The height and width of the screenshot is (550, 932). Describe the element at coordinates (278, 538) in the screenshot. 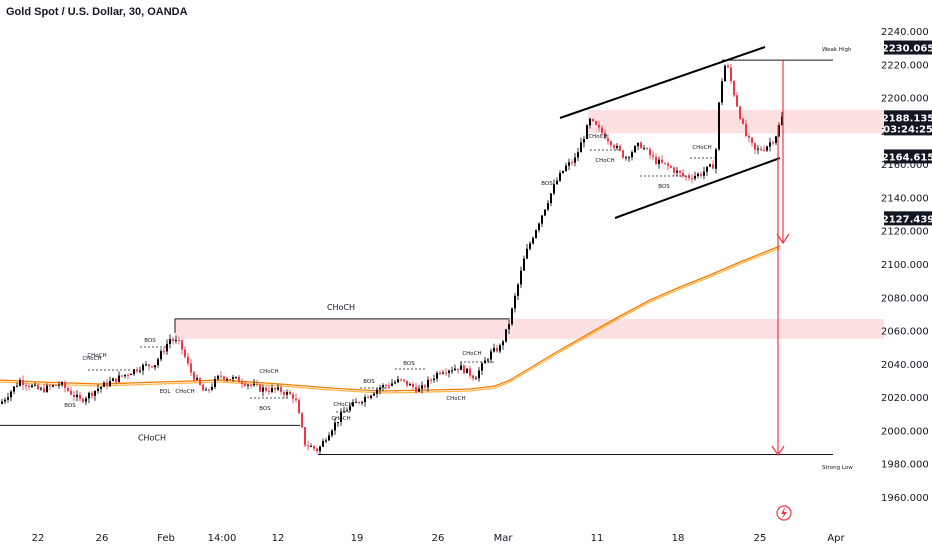

I see `x-tick-label: 12` at that location.